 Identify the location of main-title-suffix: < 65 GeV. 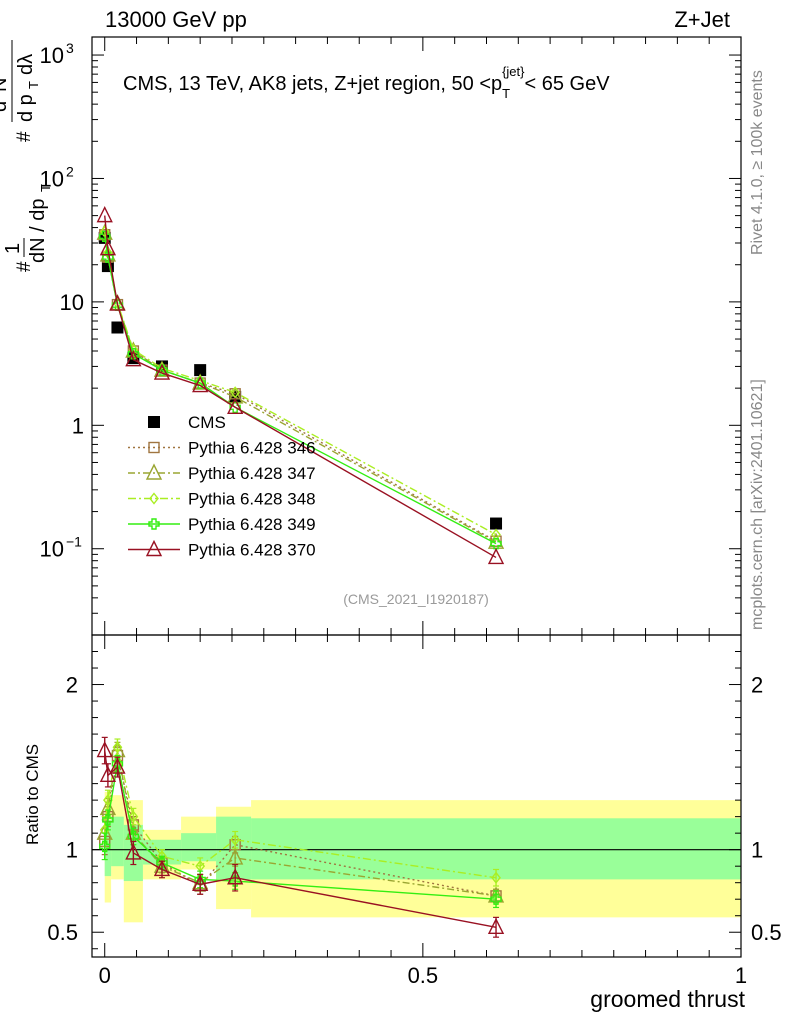
(568, 84).